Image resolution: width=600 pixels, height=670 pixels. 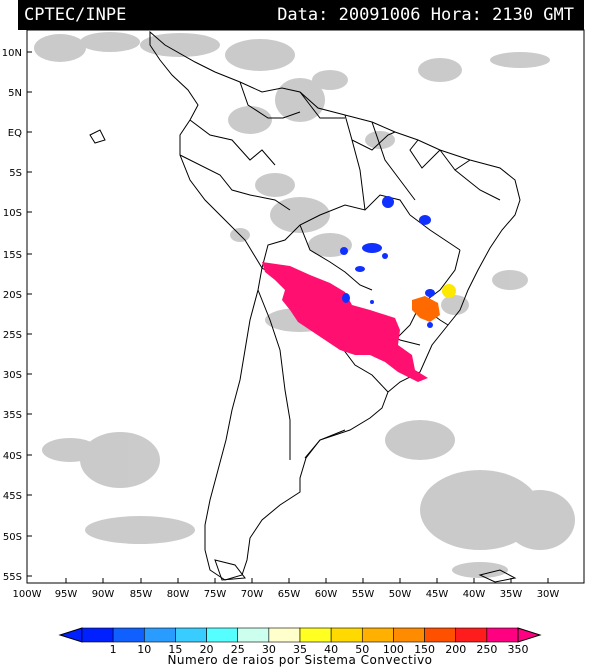 What do you see at coordinates (113, 649) in the screenshot?
I see `colorbar-tick-label: 1` at bounding box center [113, 649].